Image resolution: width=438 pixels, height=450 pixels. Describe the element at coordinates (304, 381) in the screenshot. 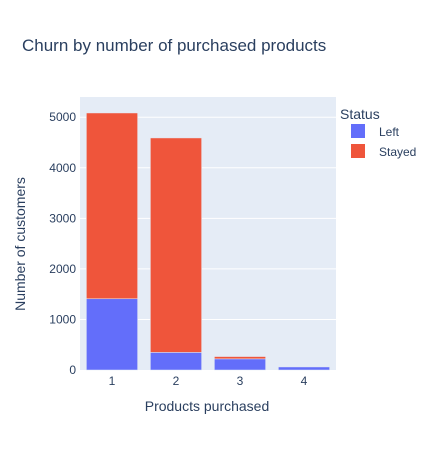

I see `x-tick-label: 4` at that location.